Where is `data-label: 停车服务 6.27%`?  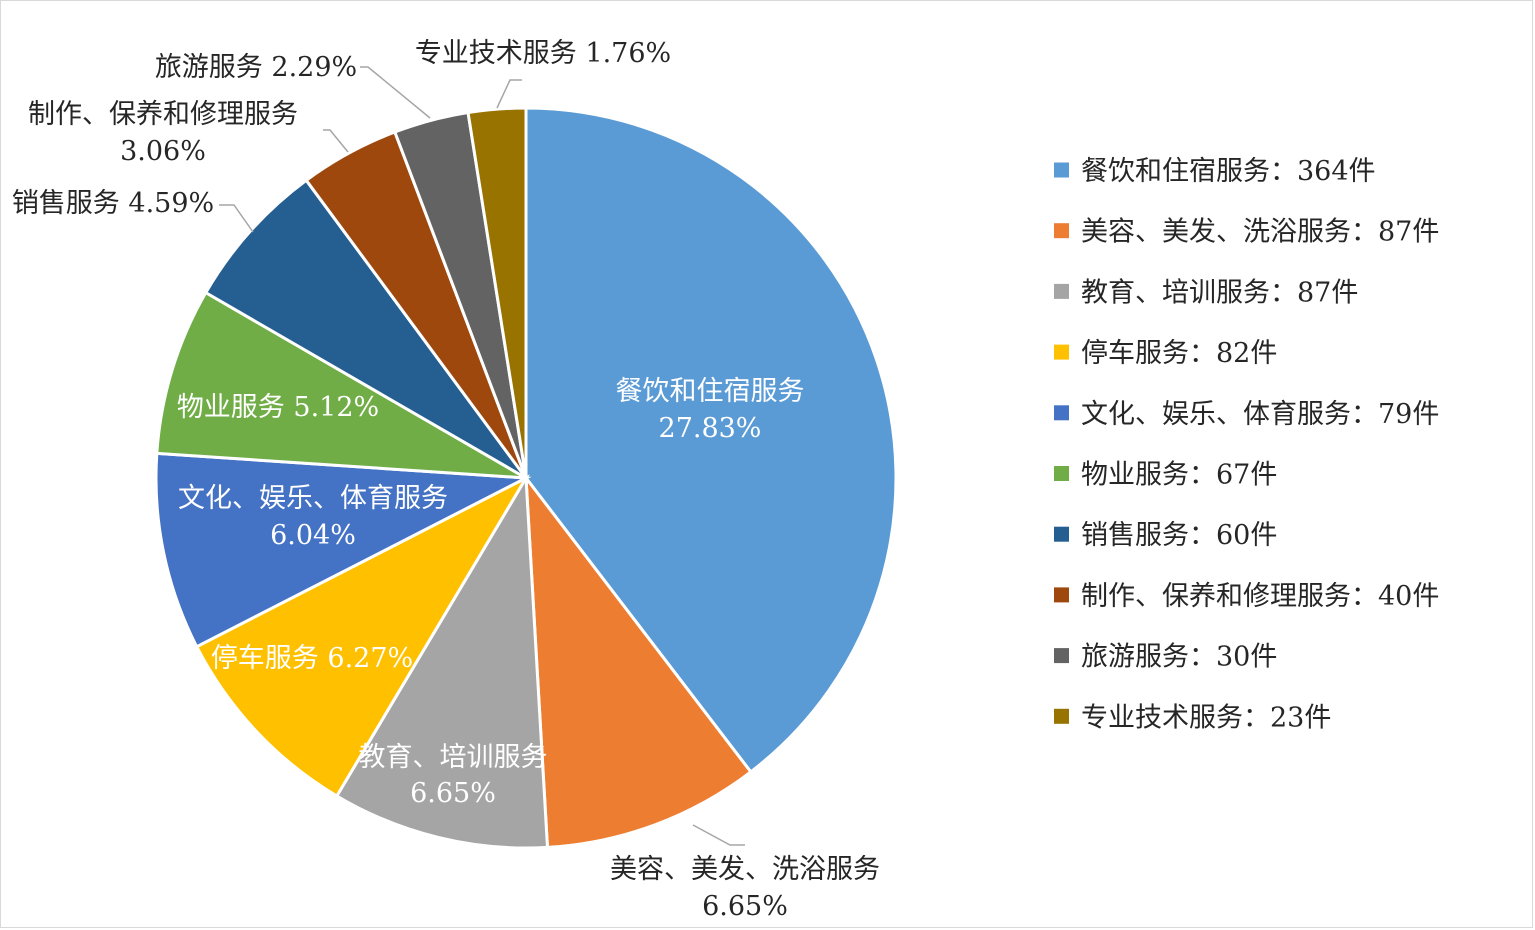
data-label: 停车服务 6.27% is located at coordinates (312, 658).